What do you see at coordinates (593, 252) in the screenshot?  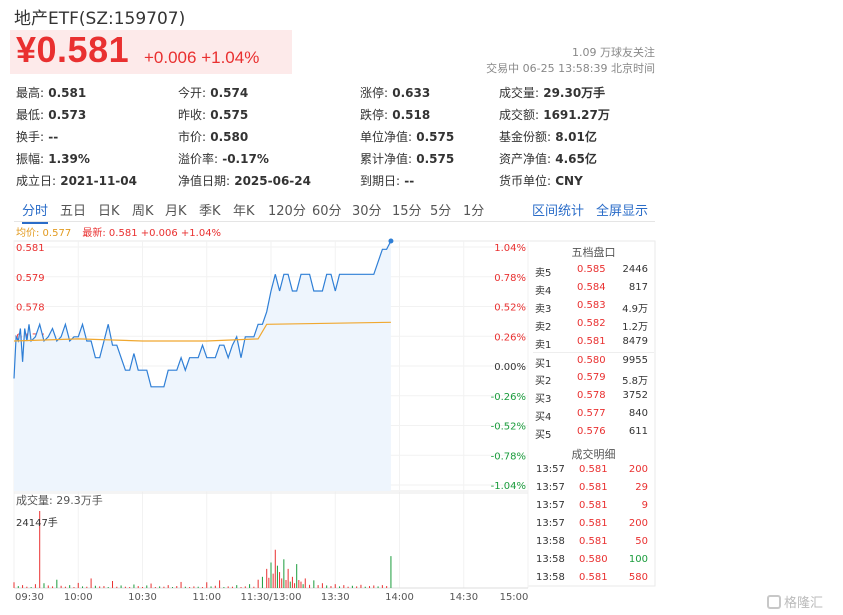 I see `orderbook-title: 五档盘口` at bounding box center [593, 252].